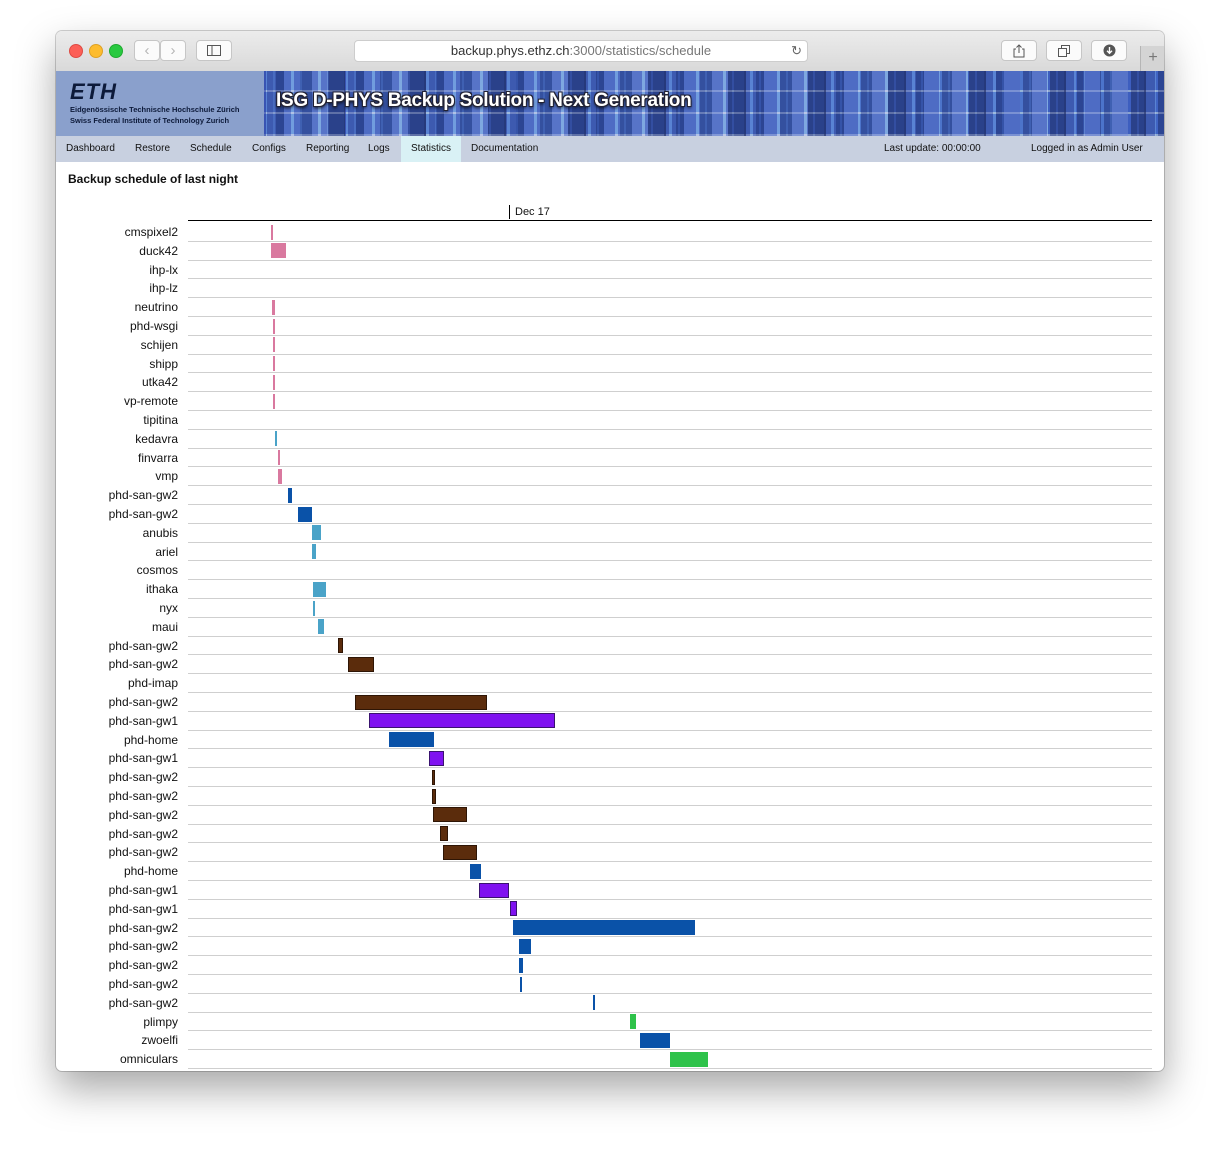 The height and width of the screenshot is (1151, 1220). I want to click on tabs-icon, so click(1064, 51).